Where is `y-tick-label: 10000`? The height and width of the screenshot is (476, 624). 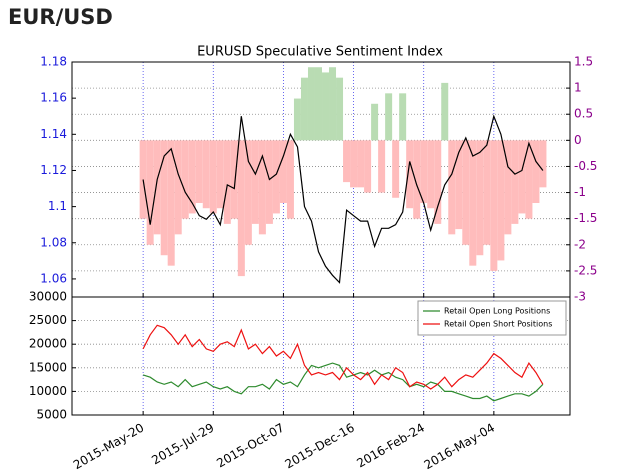 y-tick-label: 10000 is located at coordinates (48, 391).